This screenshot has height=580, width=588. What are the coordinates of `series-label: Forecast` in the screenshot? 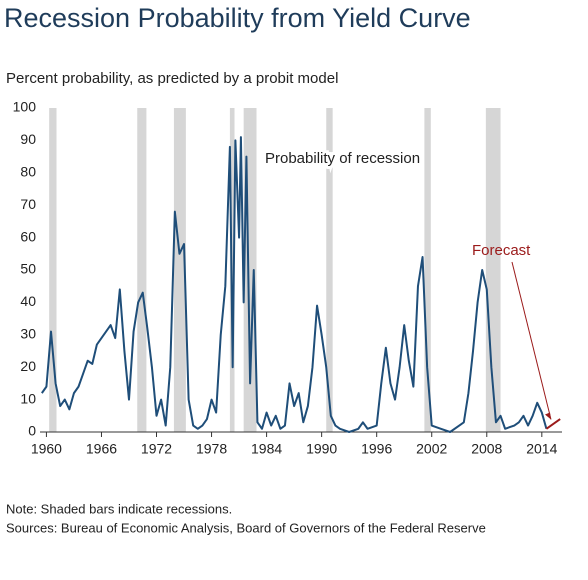 It's located at (501, 250).